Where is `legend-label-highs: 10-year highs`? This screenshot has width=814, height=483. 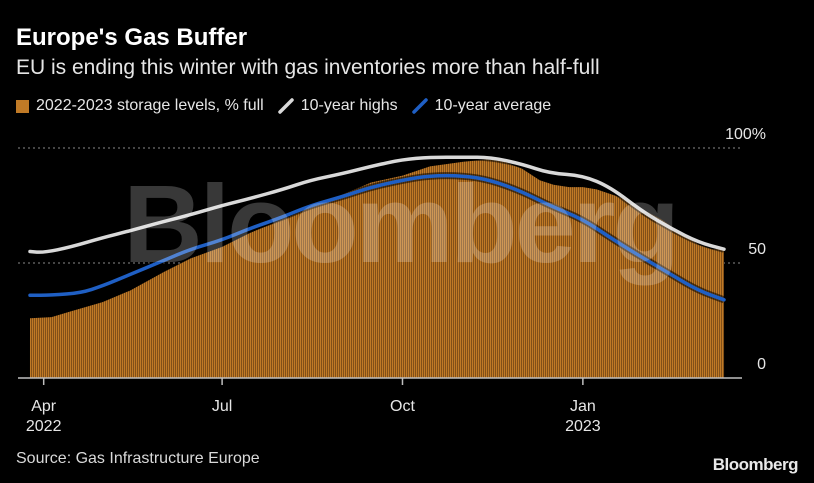
legend-label-highs: 10-year highs is located at coordinates (349, 105).